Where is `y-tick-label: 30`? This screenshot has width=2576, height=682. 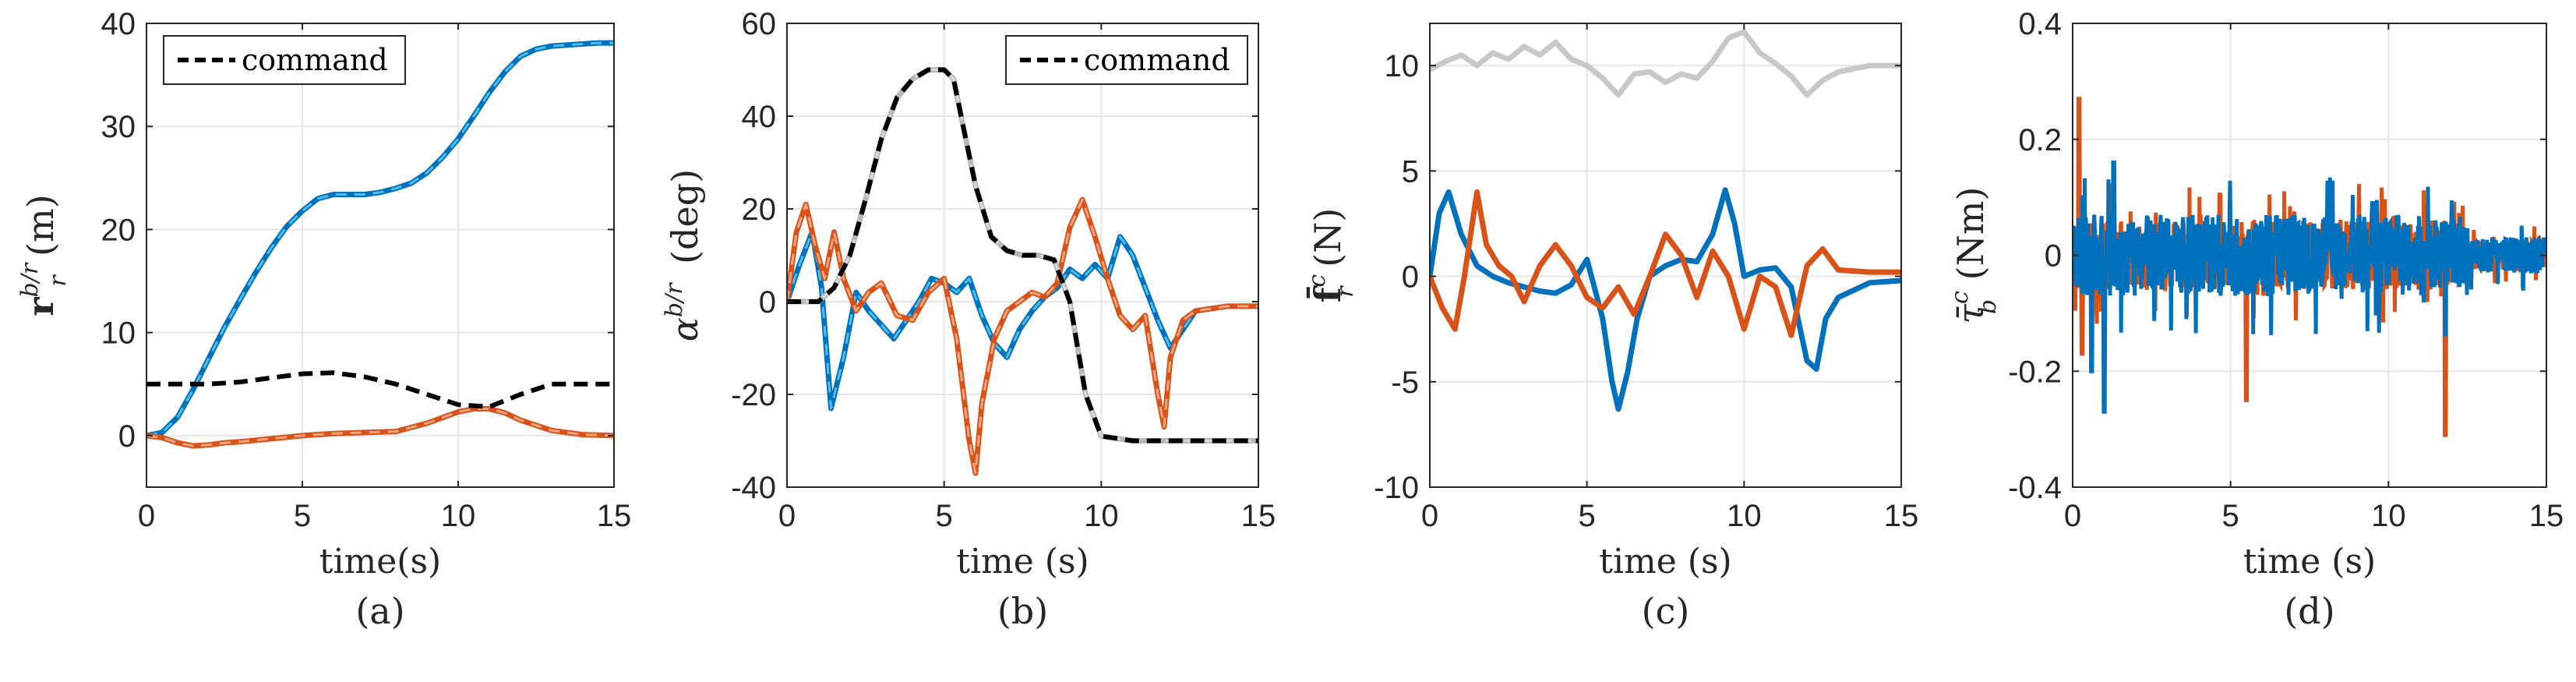
y-tick-label: 30 is located at coordinates (118, 127).